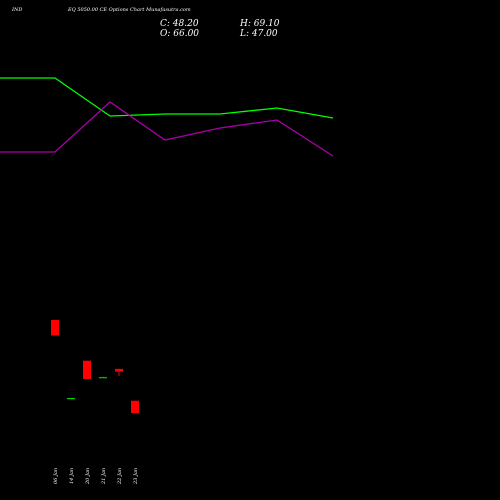 The image size is (500, 500). What do you see at coordinates (72, 476) in the screenshot?
I see `x-tick-label: 14 Jan` at bounding box center [72, 476].